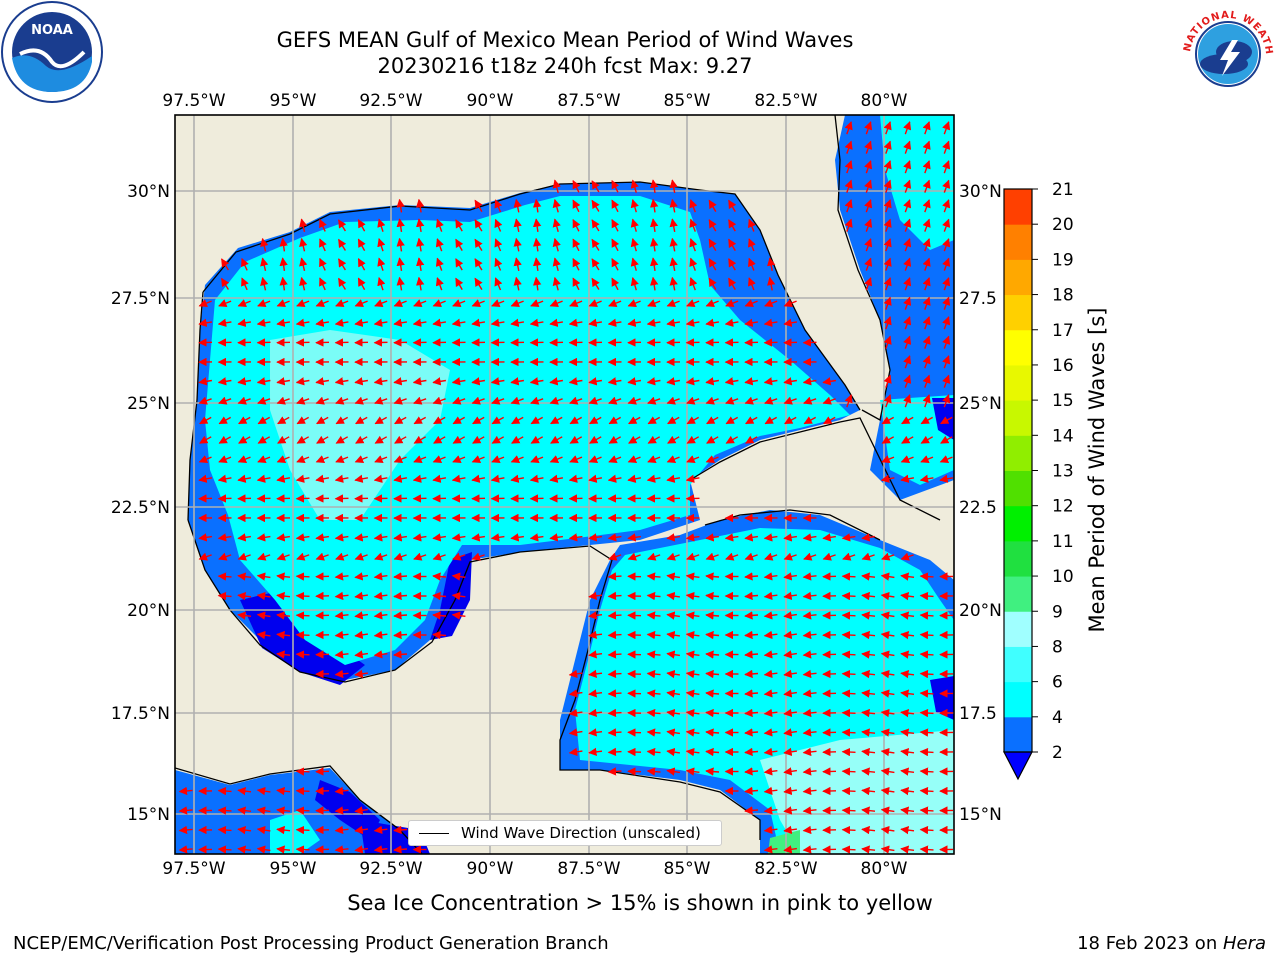 This screenshot has height=960, width=1280. Describe the element at coordinates (588, 101) in the screenshot. I see `lon-tick-top: 87.5°W` at that location.